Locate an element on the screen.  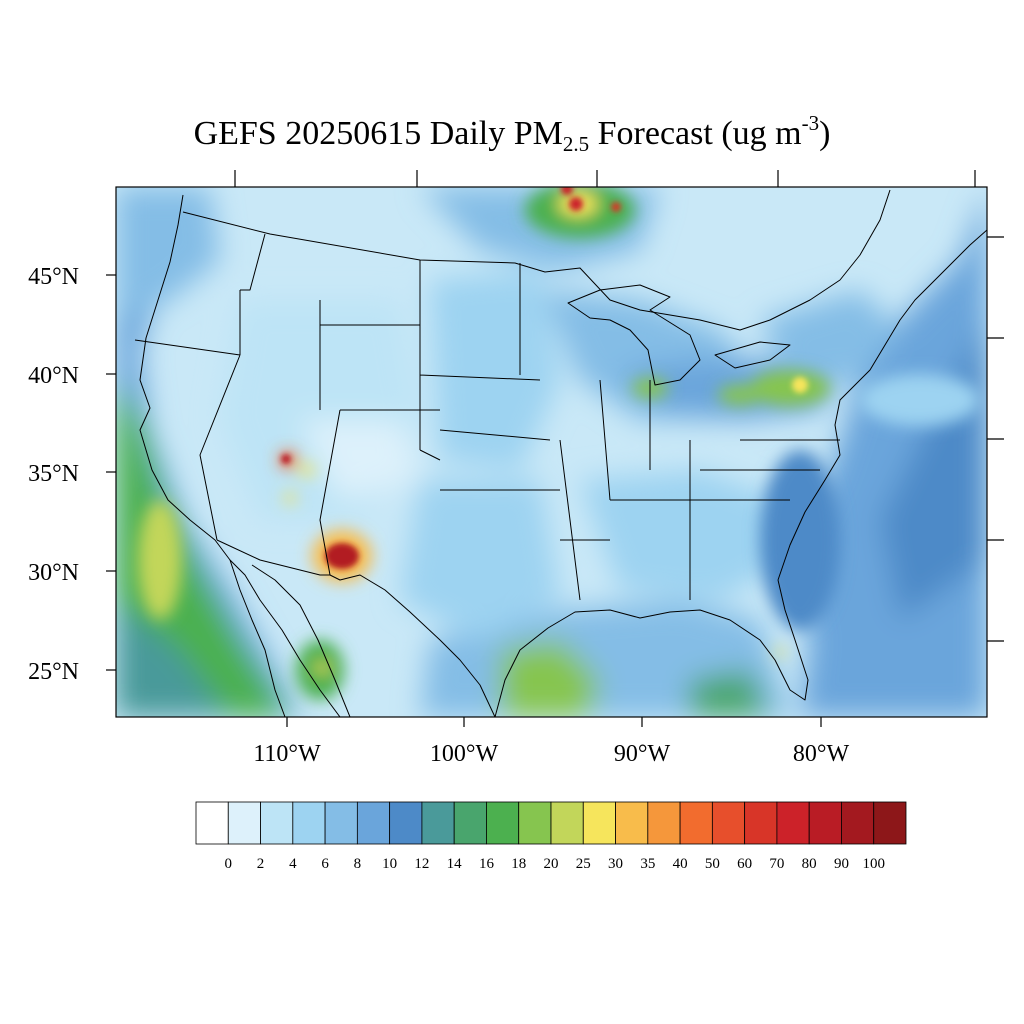
title-suffix: ) is located at coordinates (825, 133).